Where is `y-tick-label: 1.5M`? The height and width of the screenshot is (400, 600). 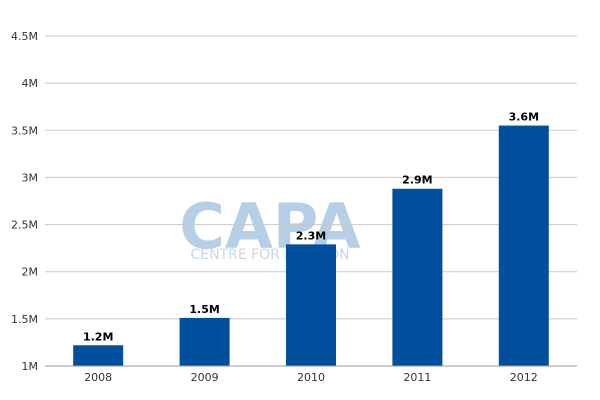
y-tick-label: 1.5M is located at coordinates (24, 319).